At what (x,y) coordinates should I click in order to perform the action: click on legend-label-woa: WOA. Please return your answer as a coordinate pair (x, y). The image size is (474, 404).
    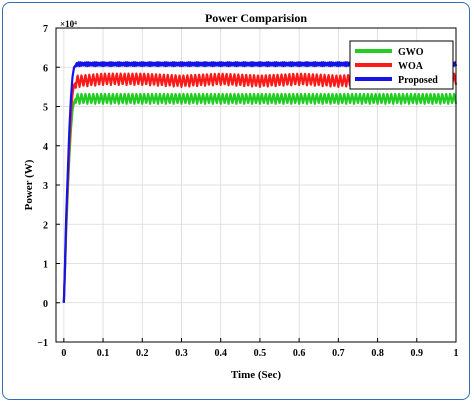
    Looking at the image, I should click on (411, 66).